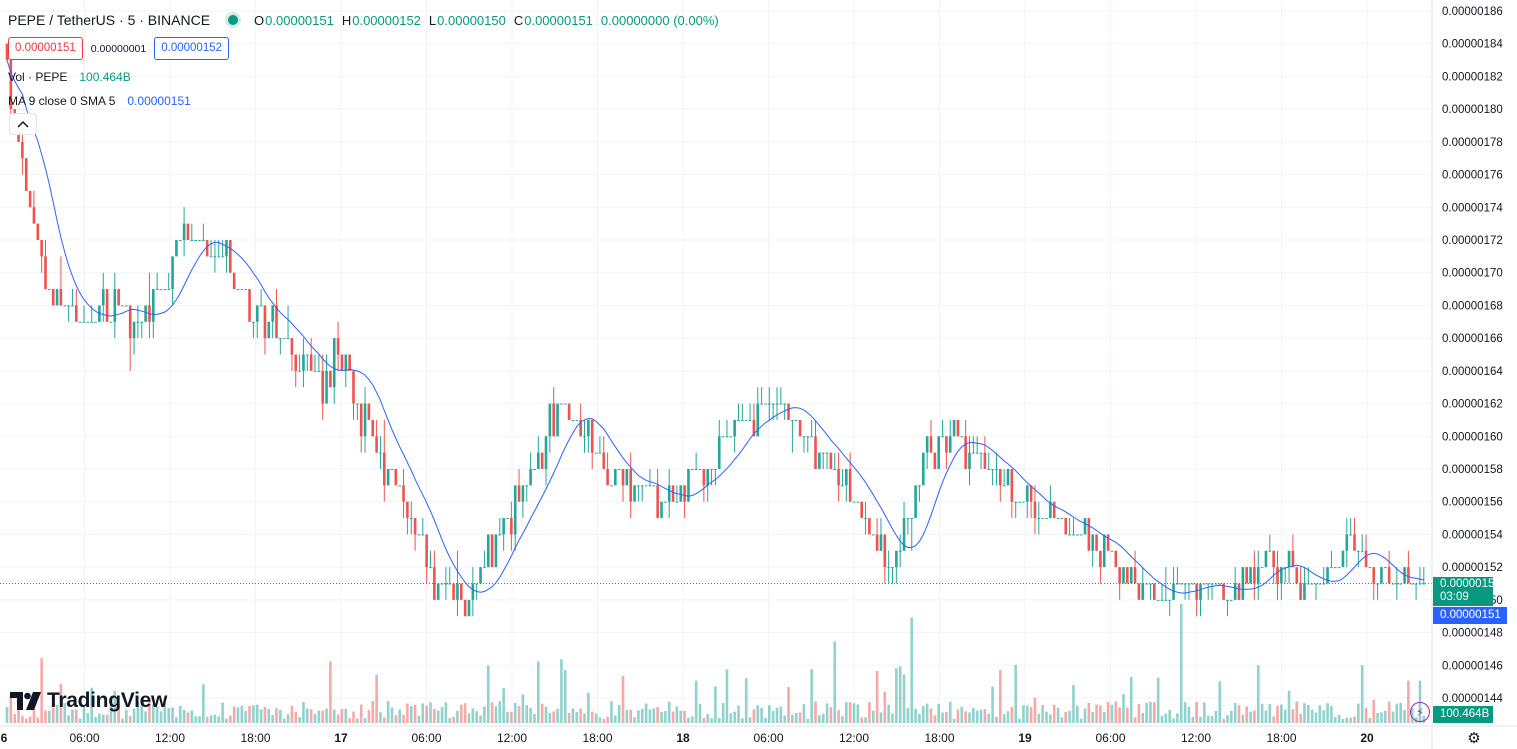  What do you see at coordinates (88, 701) in the screenshot?
I see `tradingview-logo: TradingView` at bounding box center [88, 701].